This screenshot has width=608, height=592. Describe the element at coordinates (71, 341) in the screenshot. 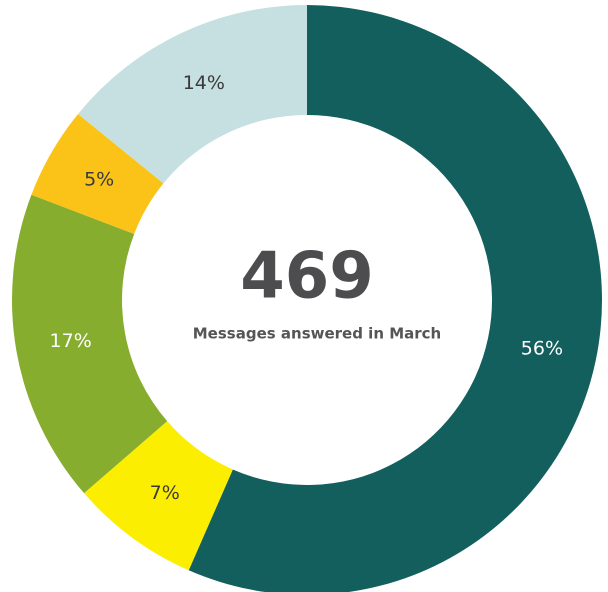

I see `segment-label: 17%` at that location.